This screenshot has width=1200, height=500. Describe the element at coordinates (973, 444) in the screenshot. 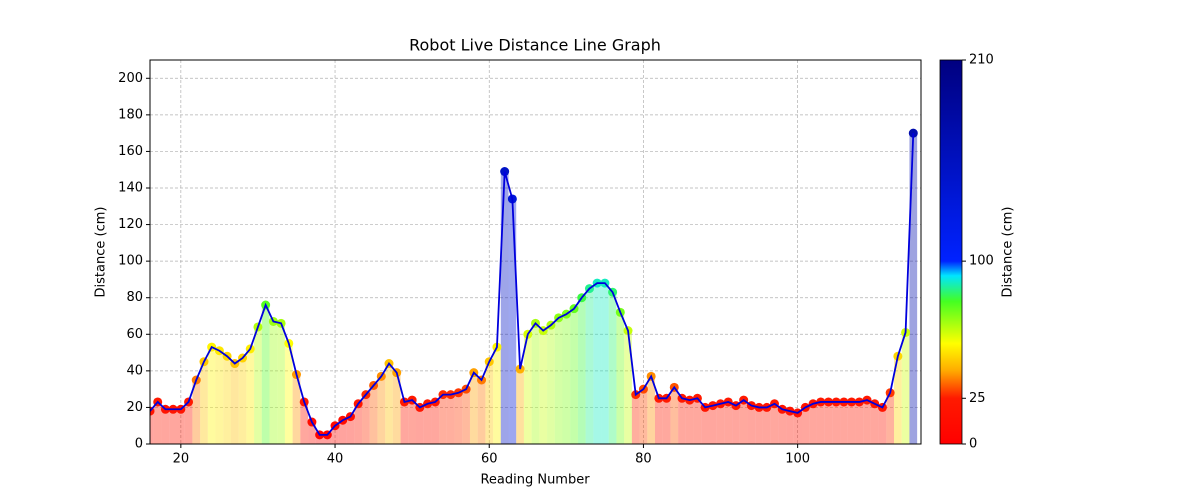

I see `colorbar-tick-label: 0` at that location.